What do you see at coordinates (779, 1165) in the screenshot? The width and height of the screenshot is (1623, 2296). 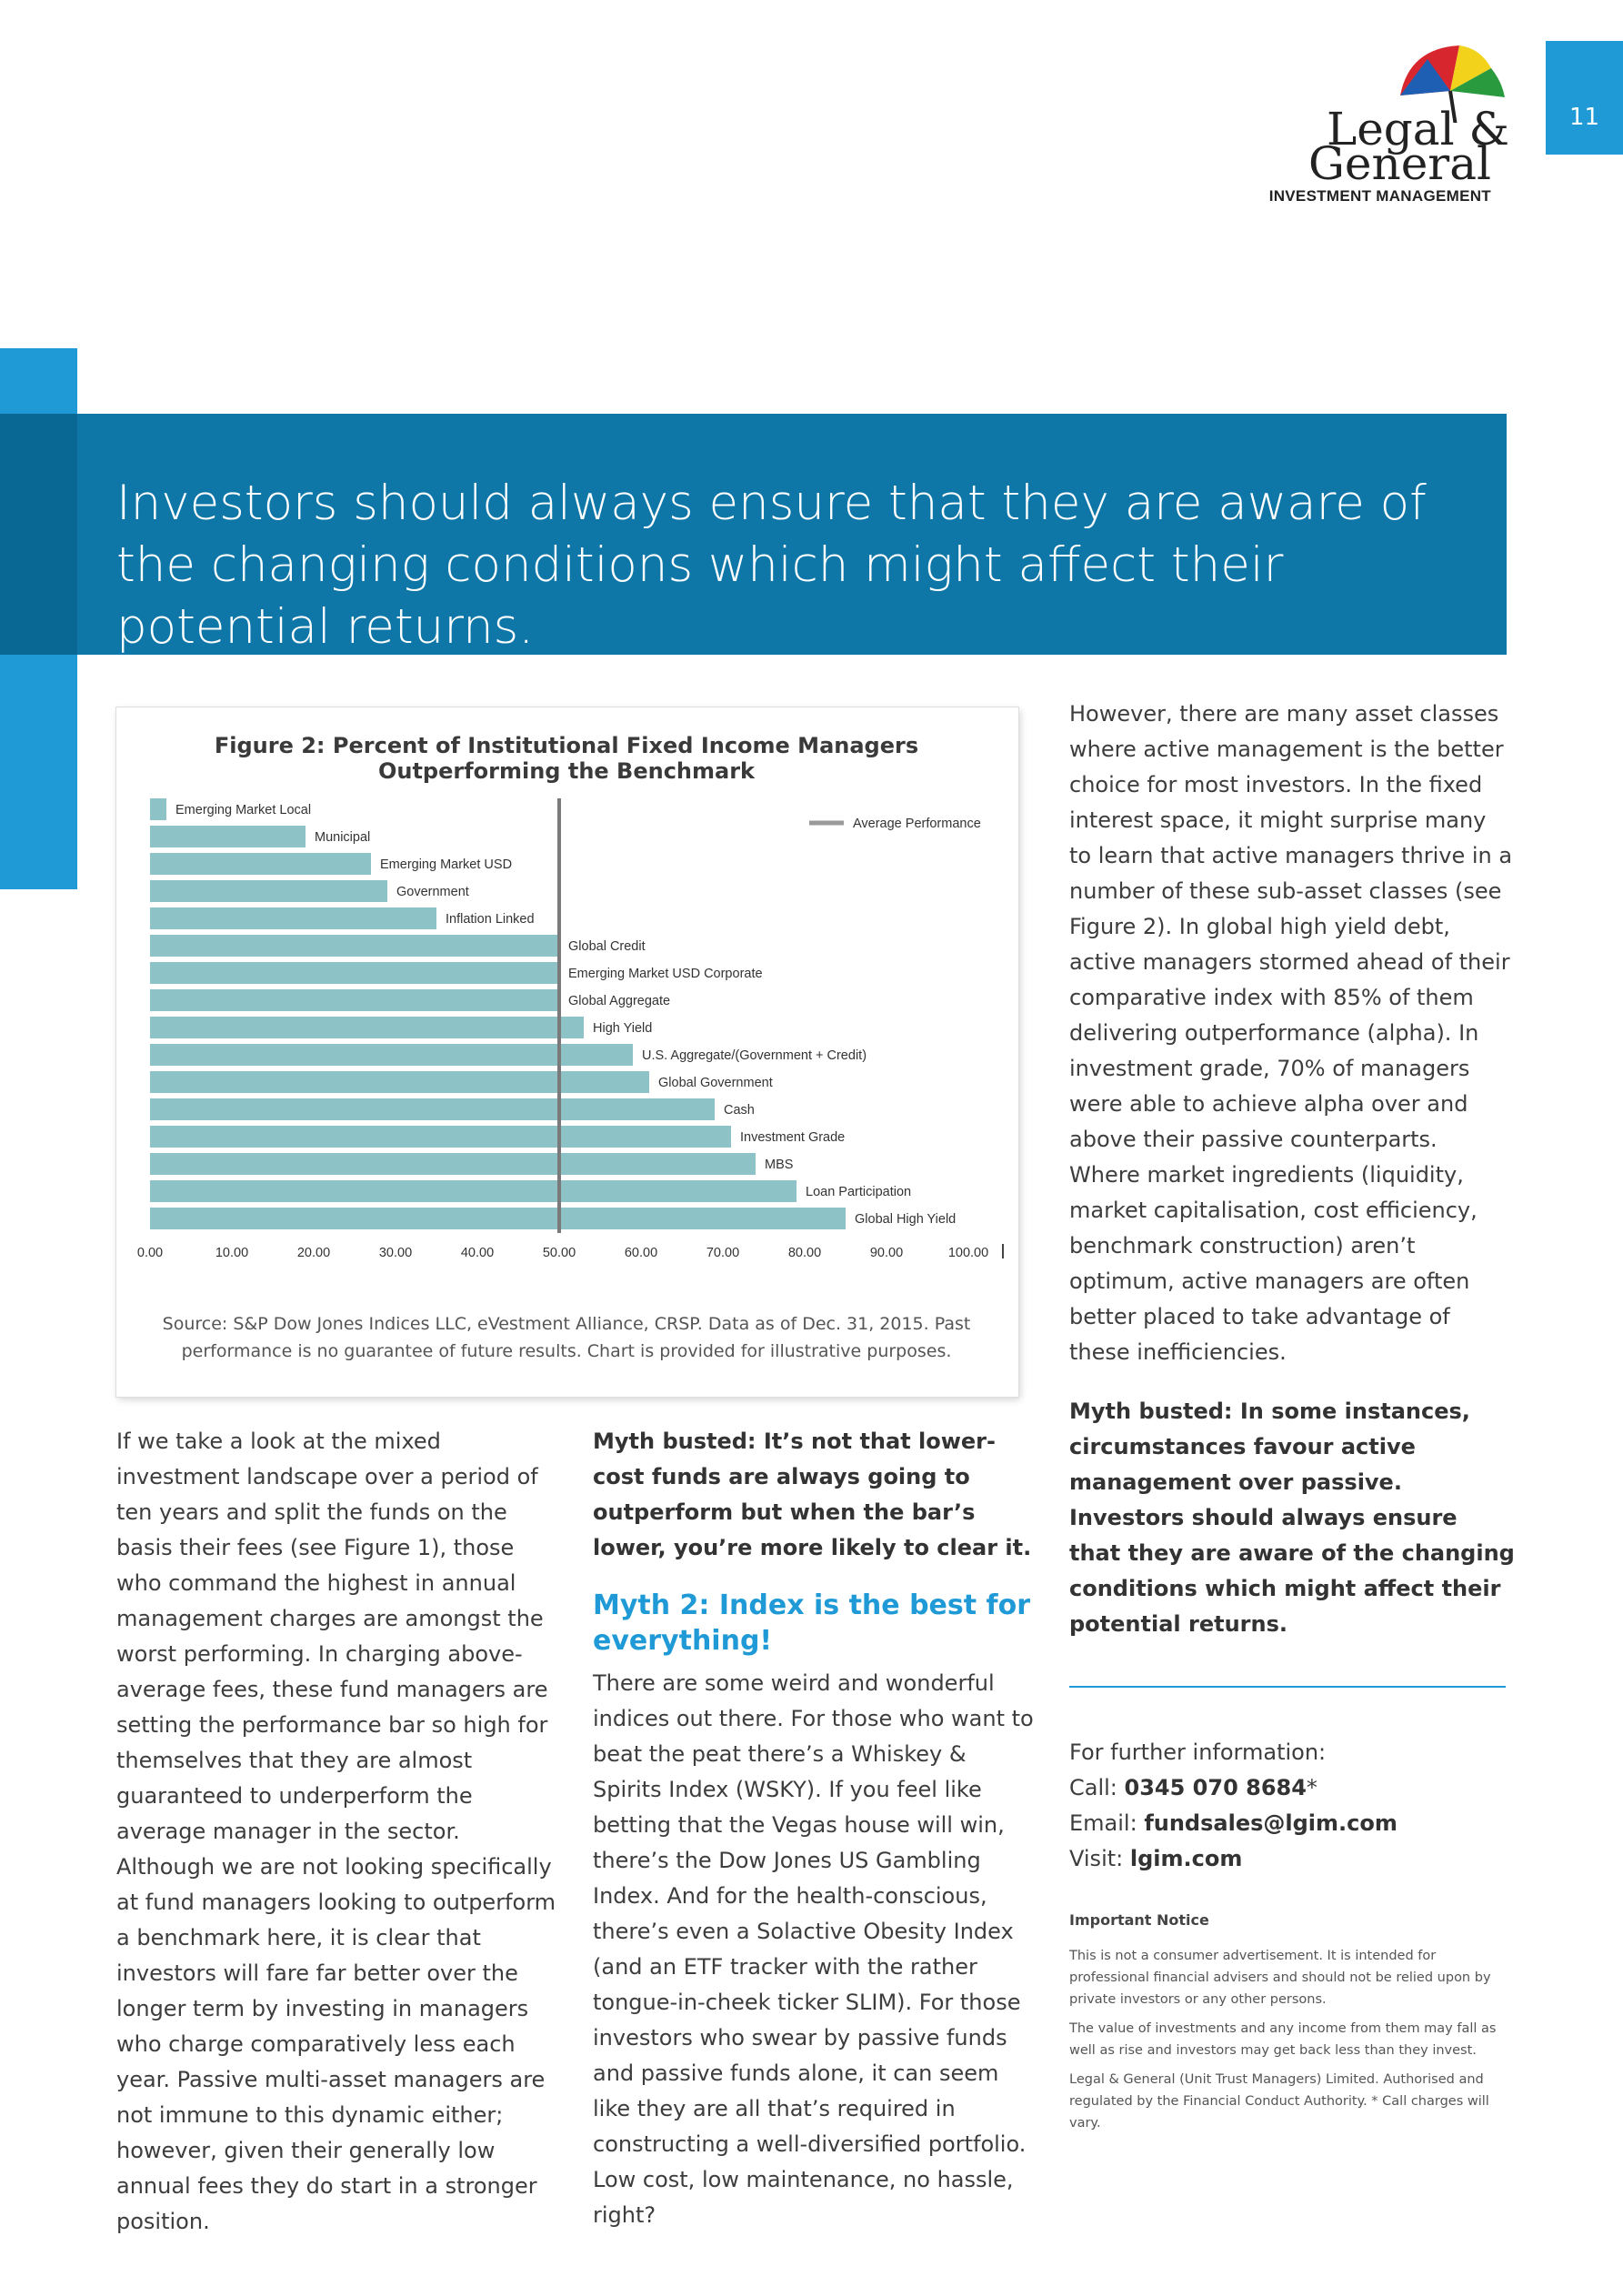 I see `bar-label-13: MBS` at bounding box center [779, 1165].